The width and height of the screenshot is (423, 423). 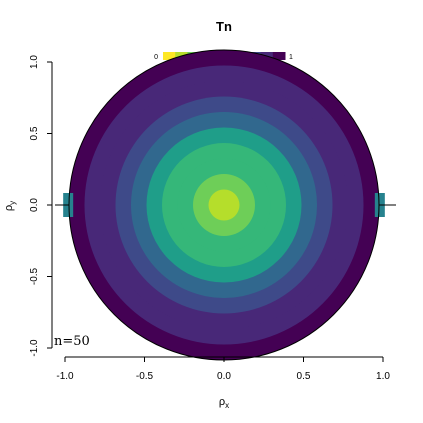 What do you see at coordinates (34, 62) in the screenshot?
I see `y-tick-label: 1.0` at bounding box center [34, 62].